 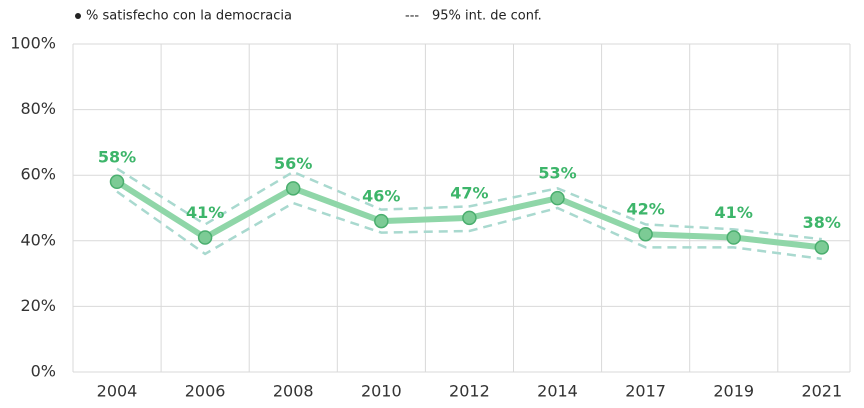 I want to click on data-label: 42%, so click(x=645, y=209).